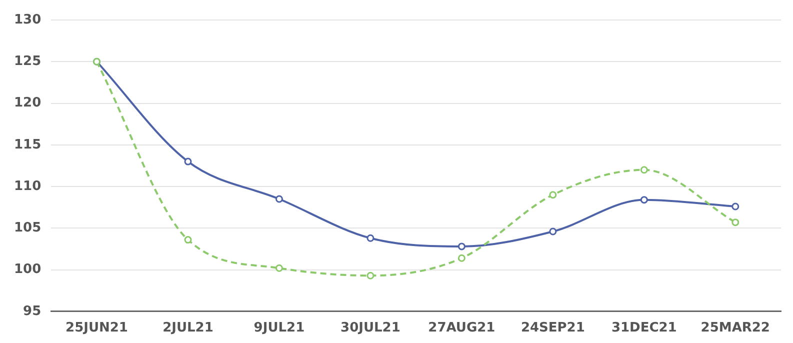 Image resolution: width=793 pixels, height=343 pixels. What do you see at coordinates (279, 328) in the screenshot?
I see `x-tick-label: 9JUL21` at bounding box center [279, 328].